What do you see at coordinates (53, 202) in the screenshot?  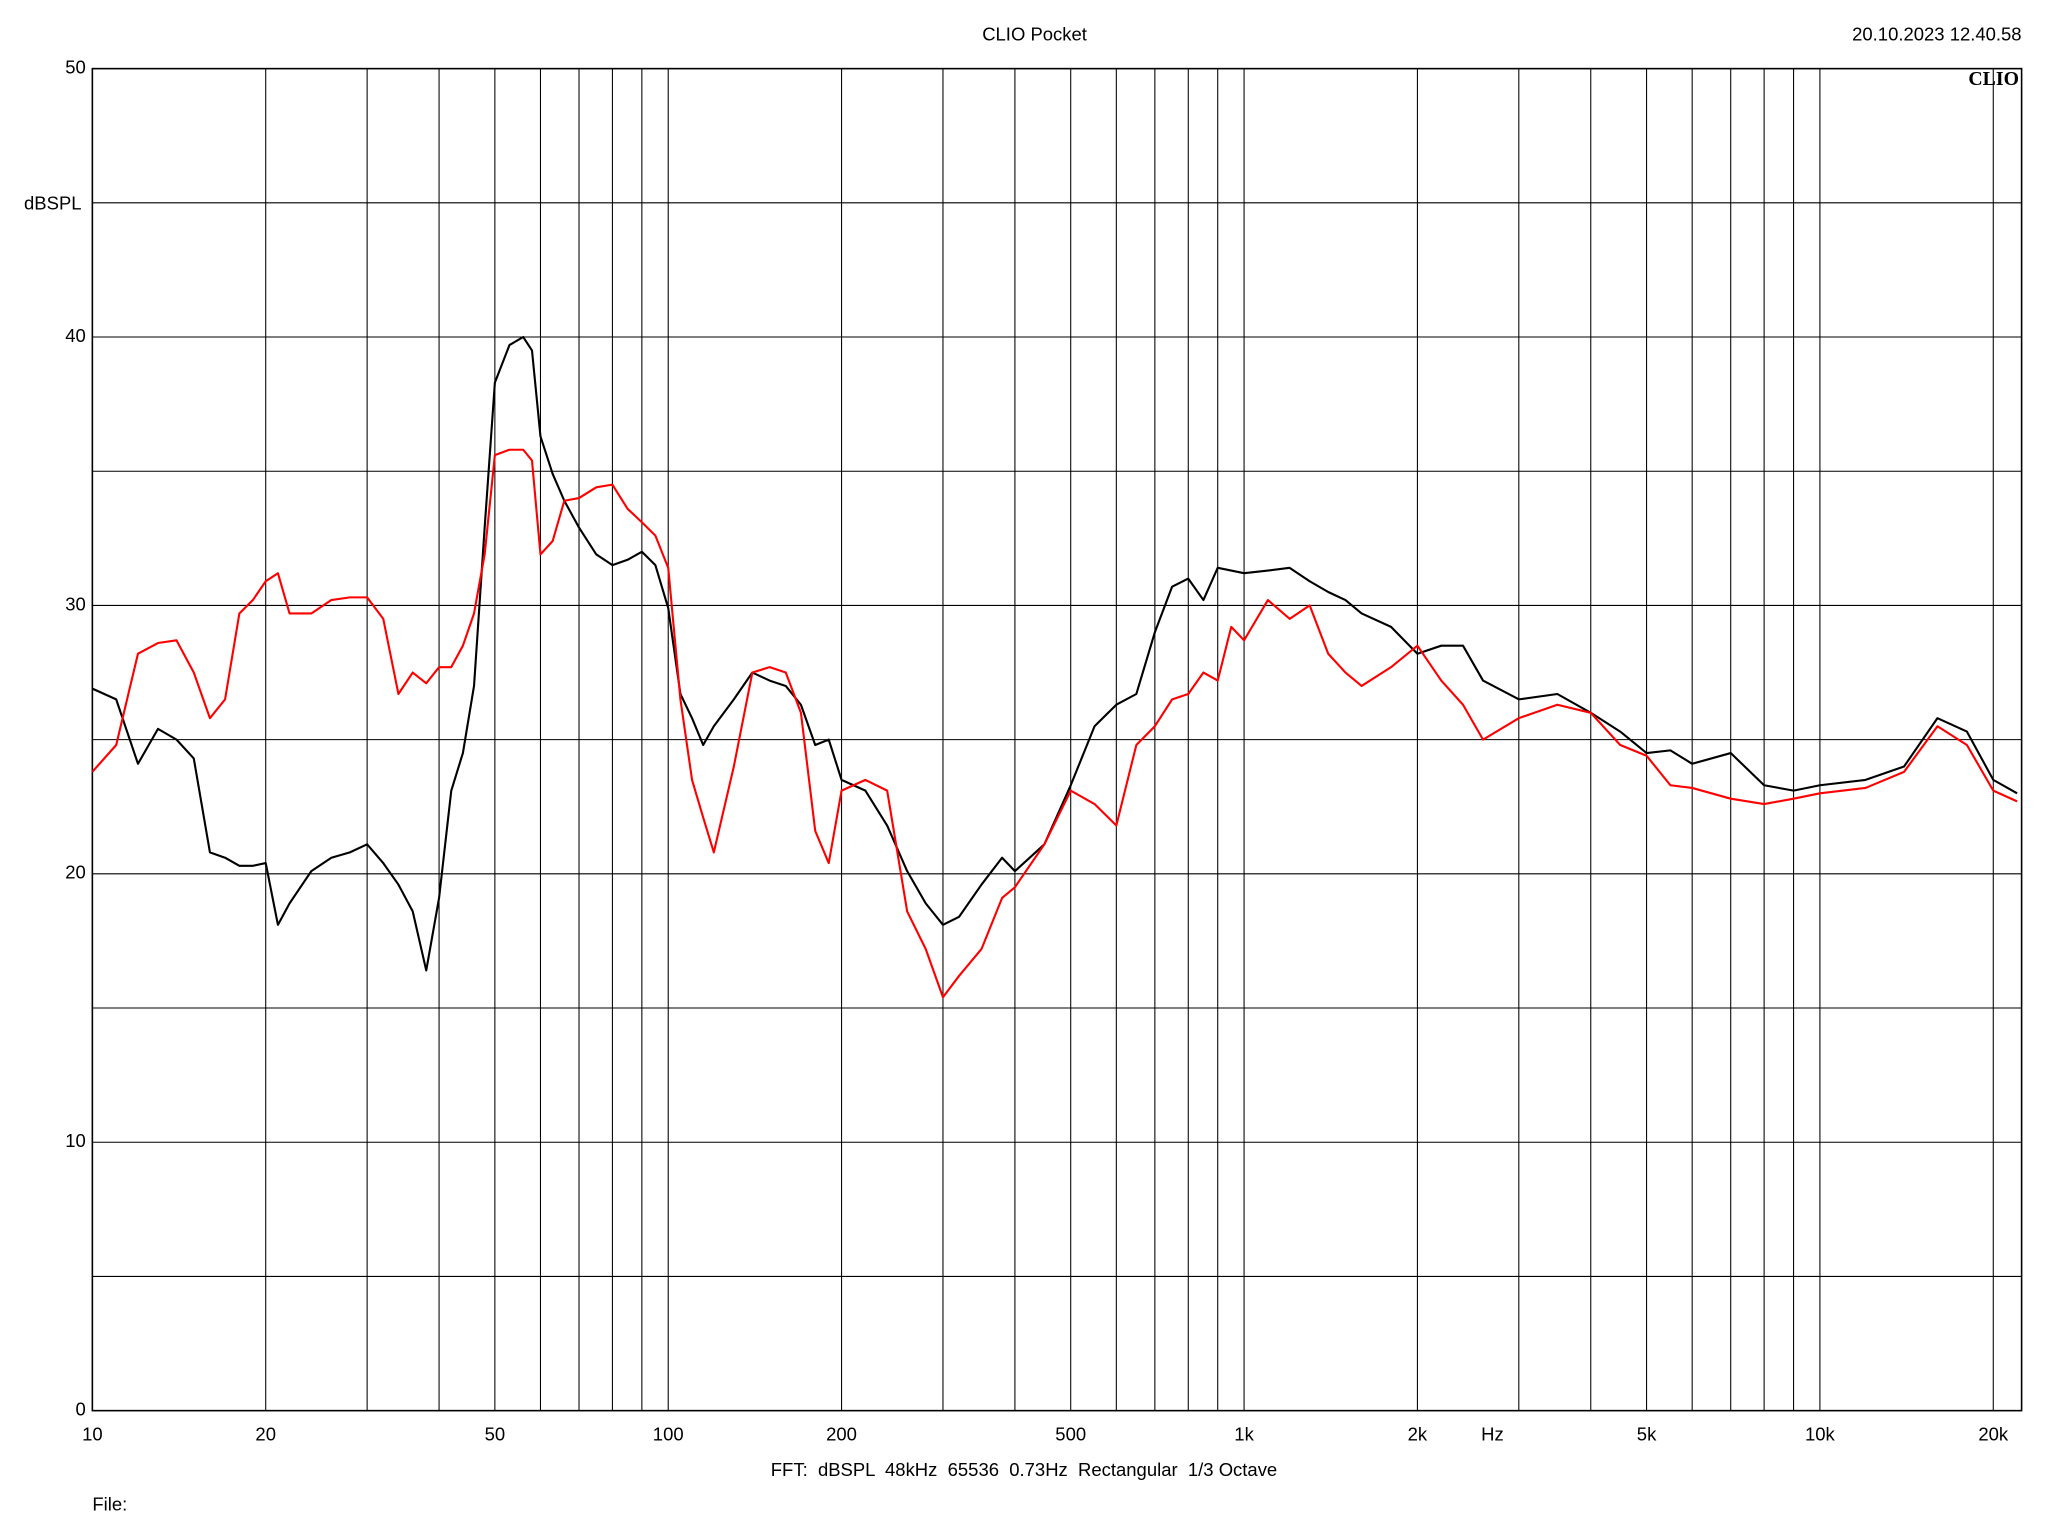 I see `y-axis-label: dBSPL` at bounding box center [53, 202].